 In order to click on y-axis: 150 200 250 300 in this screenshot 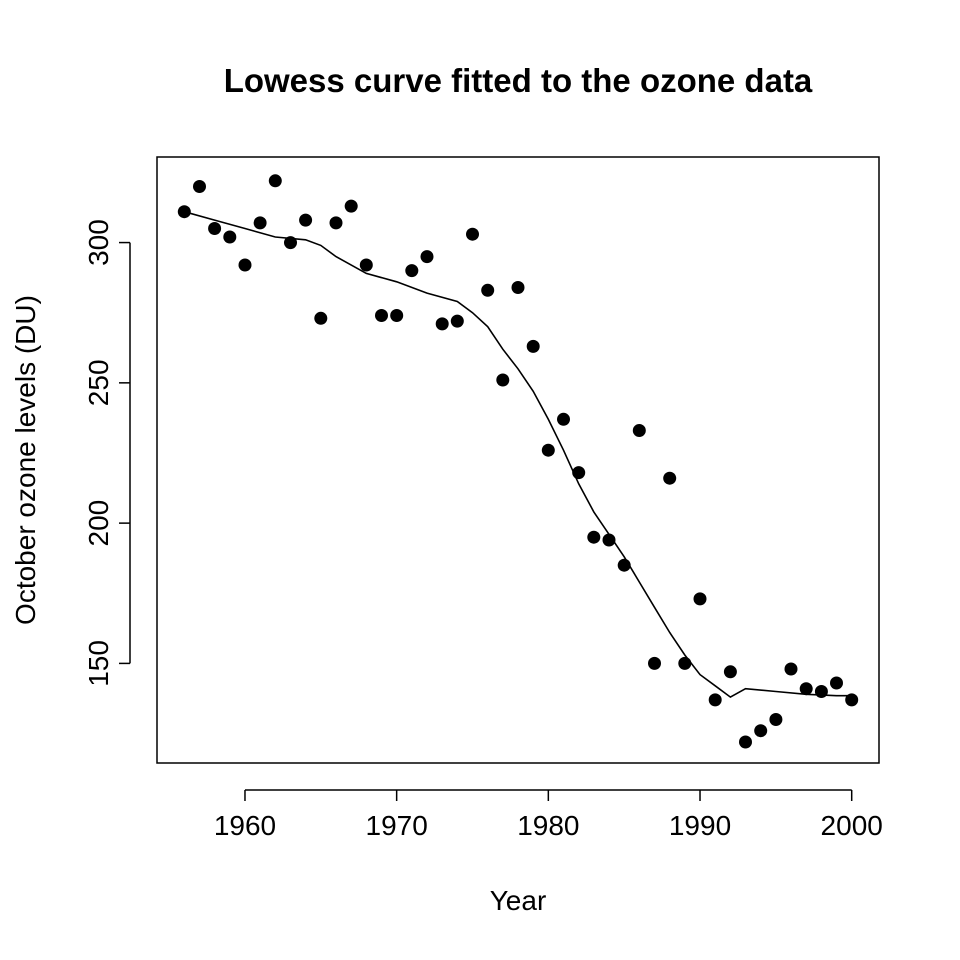, I will do `click(107, 453)`.